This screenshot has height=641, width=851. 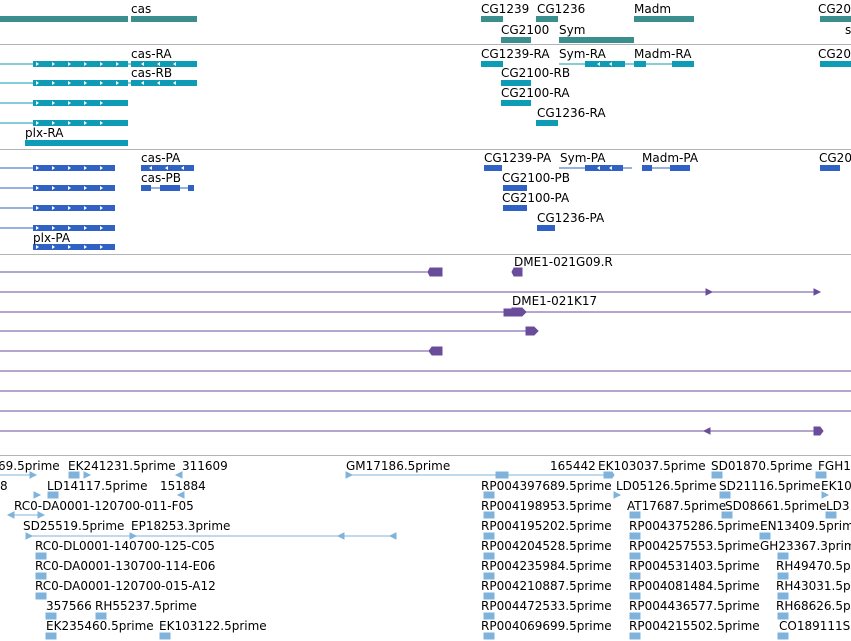 I want to click on est-label: 151884, so click(x=183, y=486).